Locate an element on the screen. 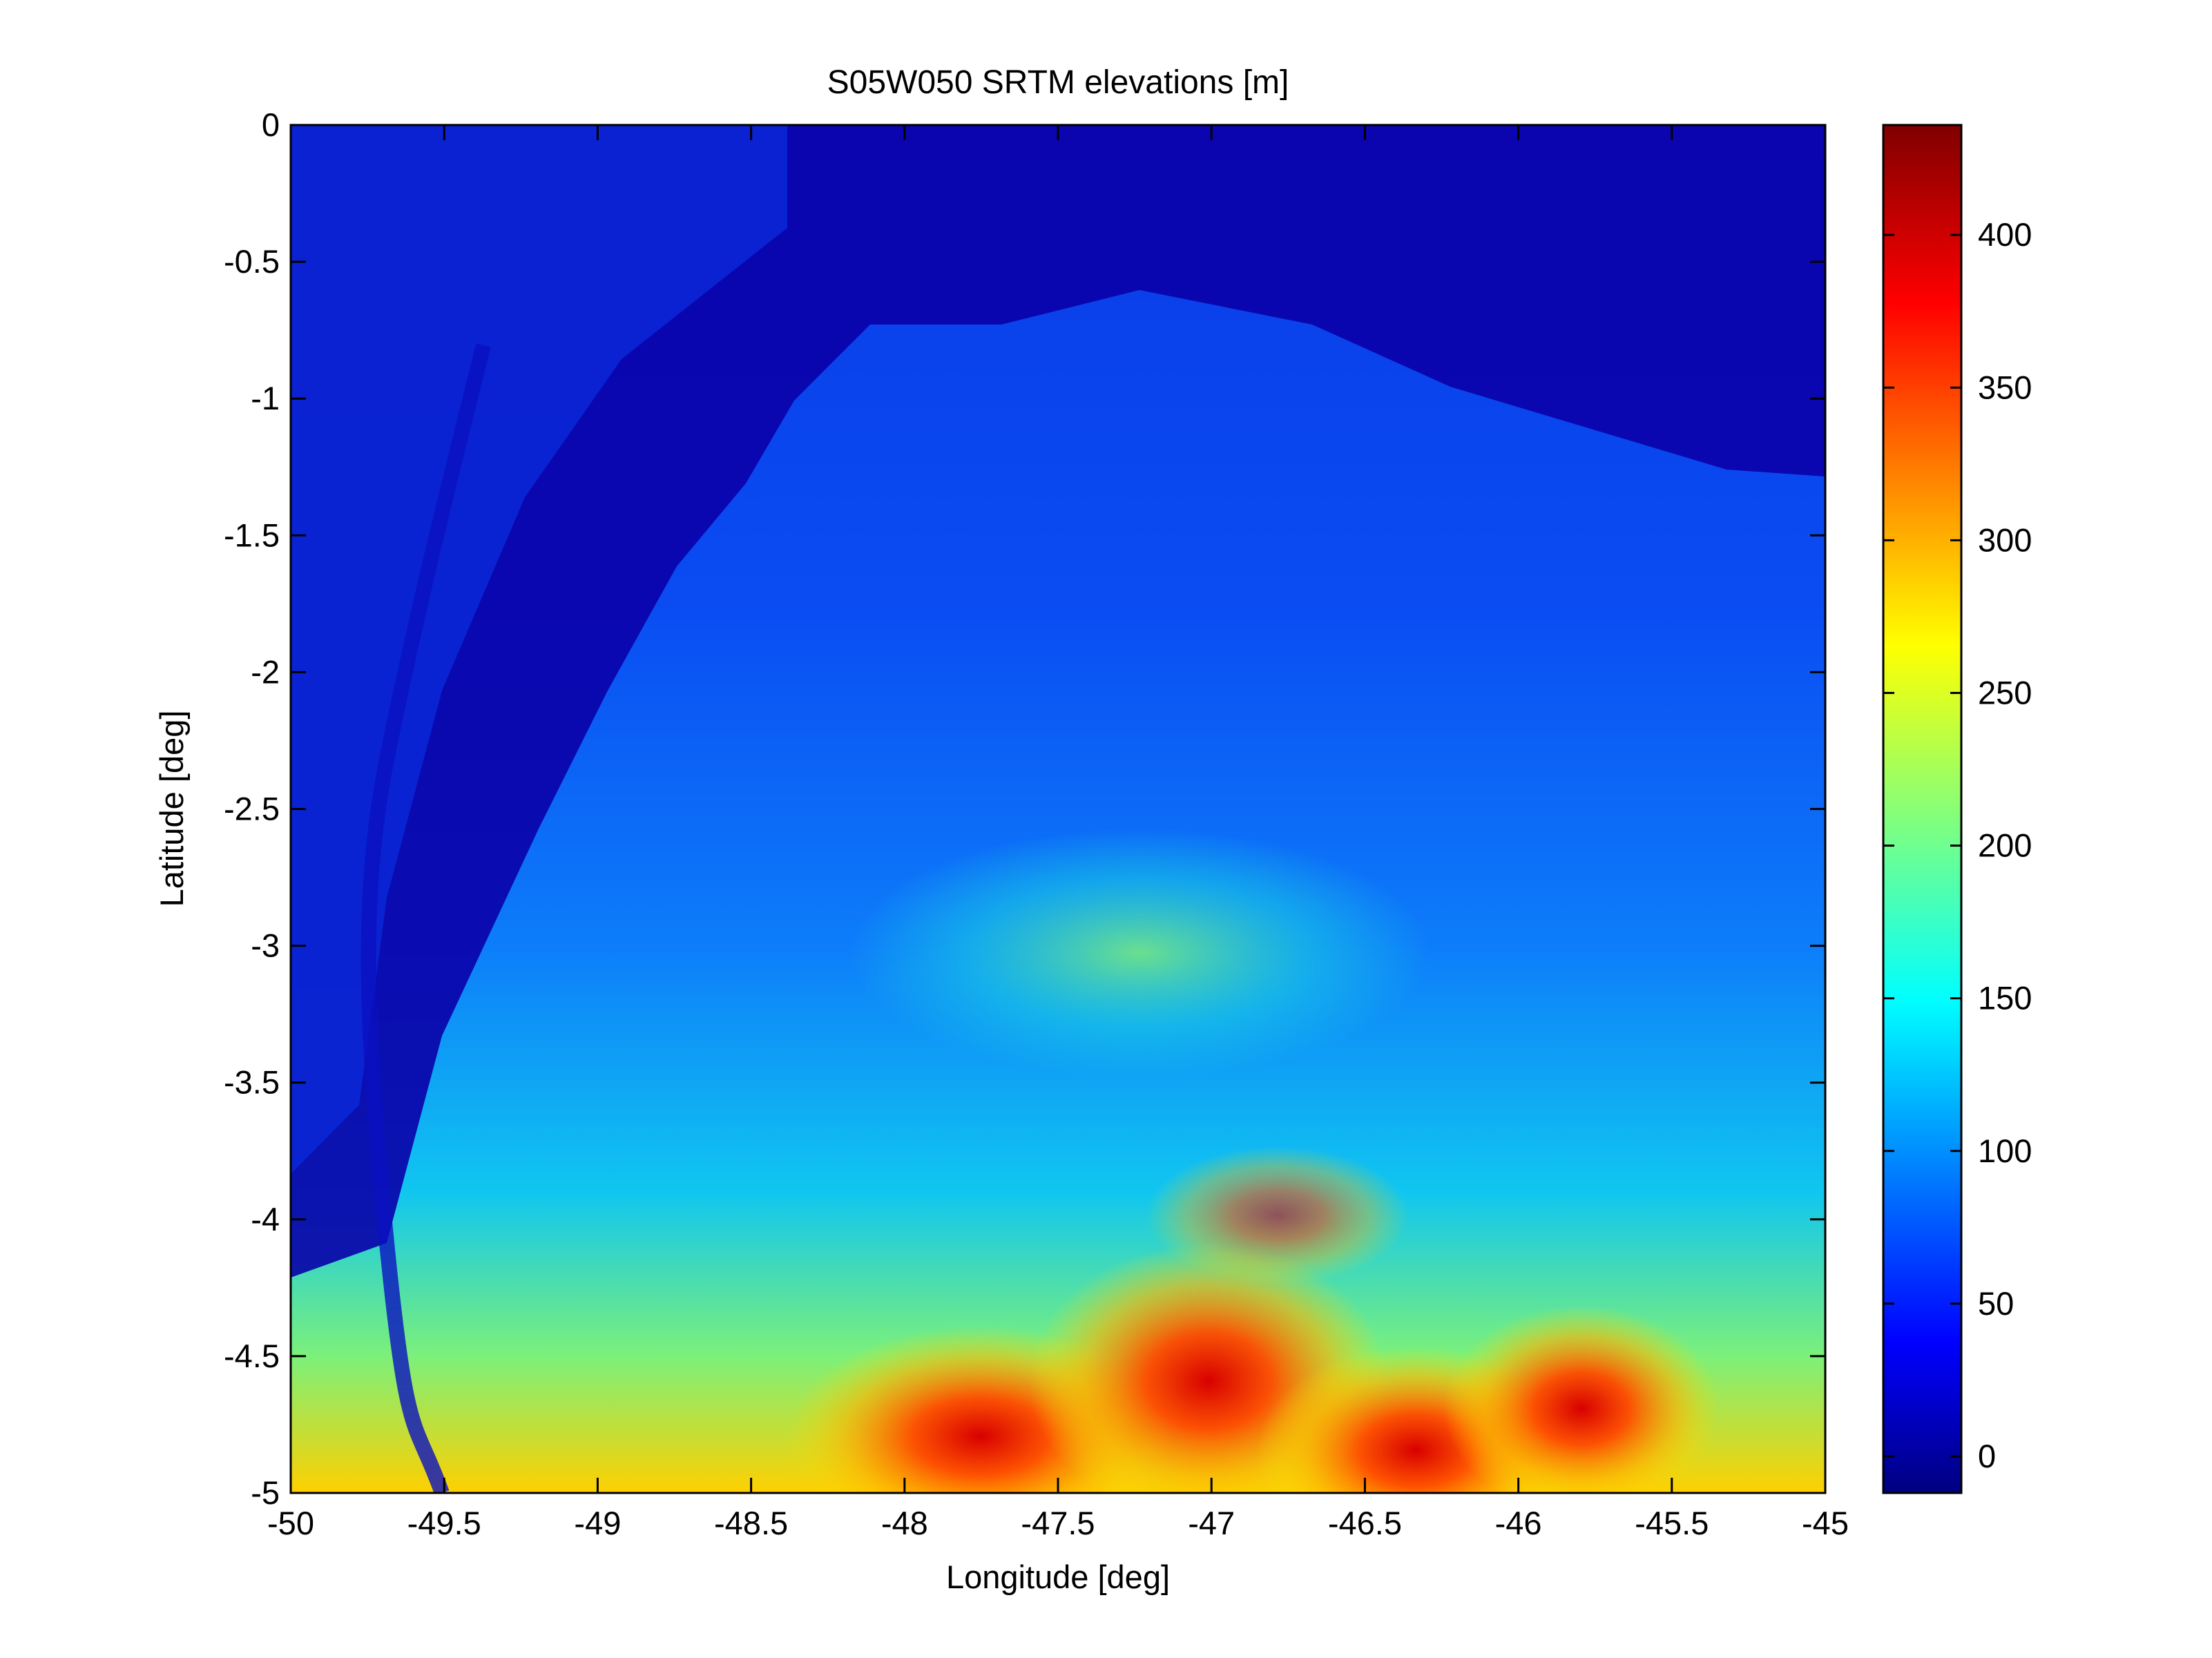 This screenshot has height=1658, width=2212. y-tick-label: -0.5 is located at coordinates (252, 261).